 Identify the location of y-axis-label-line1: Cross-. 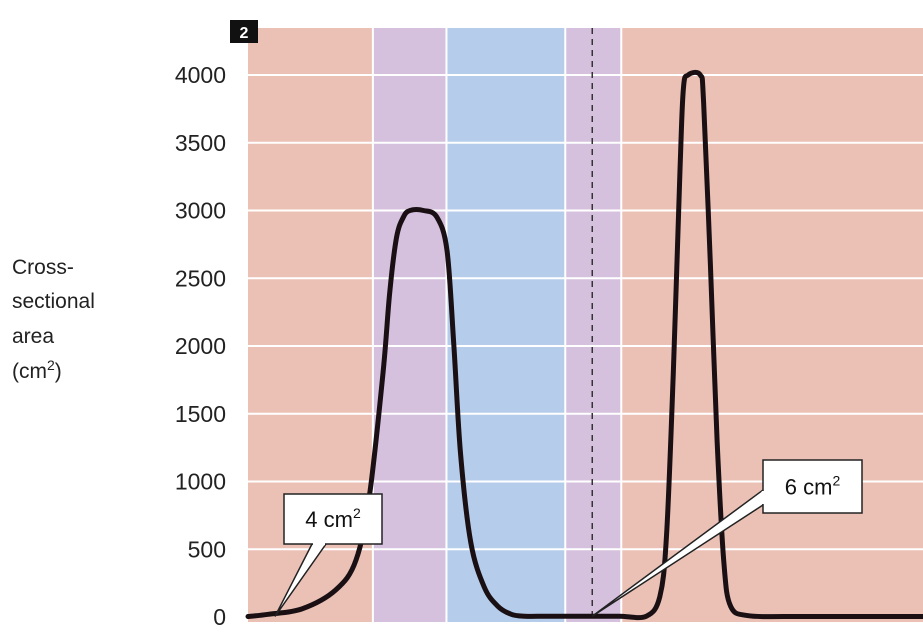
(43, 267).